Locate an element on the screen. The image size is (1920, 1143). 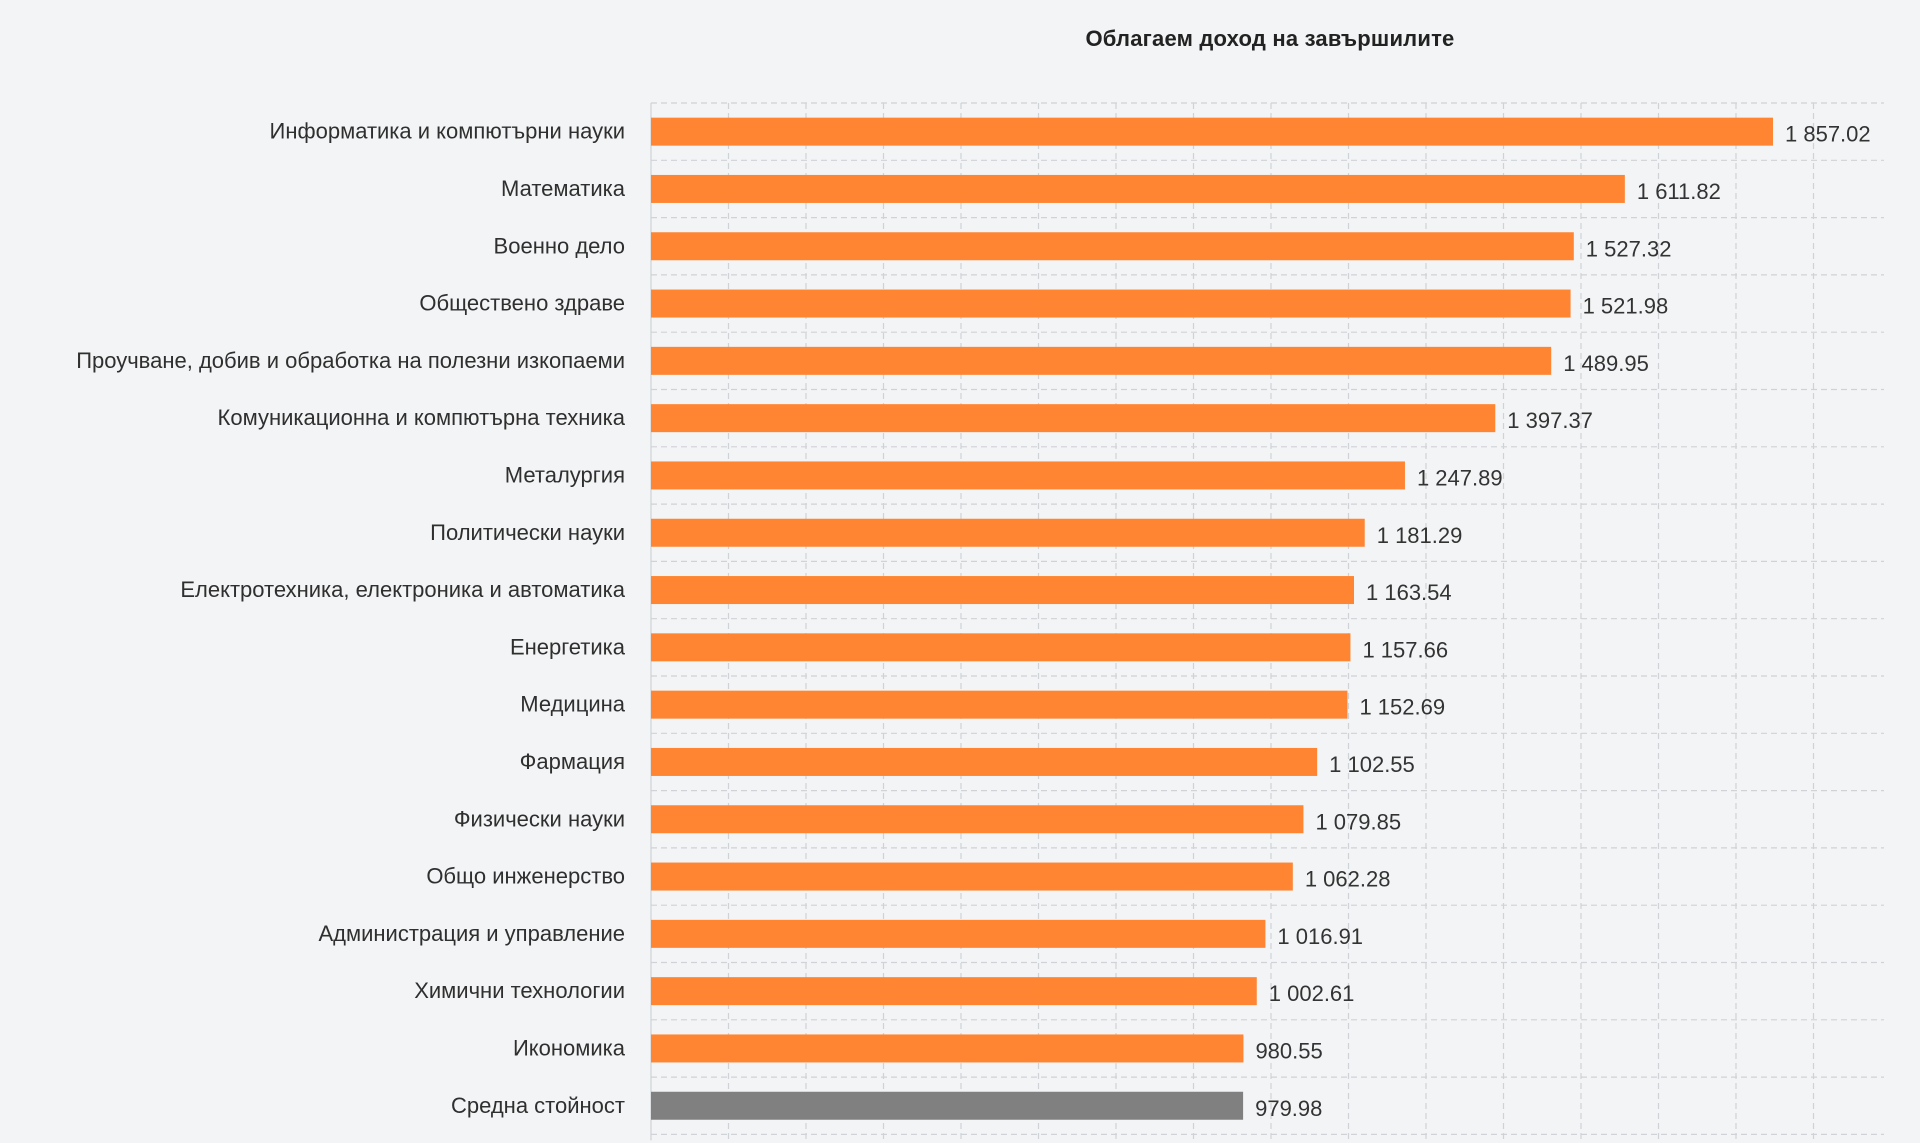
category-label: Информатика и компютърни науки is located at coordinates (447, 131).